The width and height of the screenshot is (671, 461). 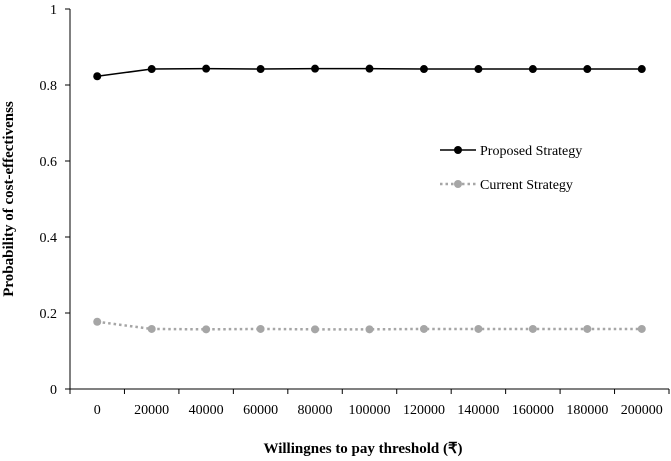 I want to click on y-tick-label: 1, so click(x=53, y=10).